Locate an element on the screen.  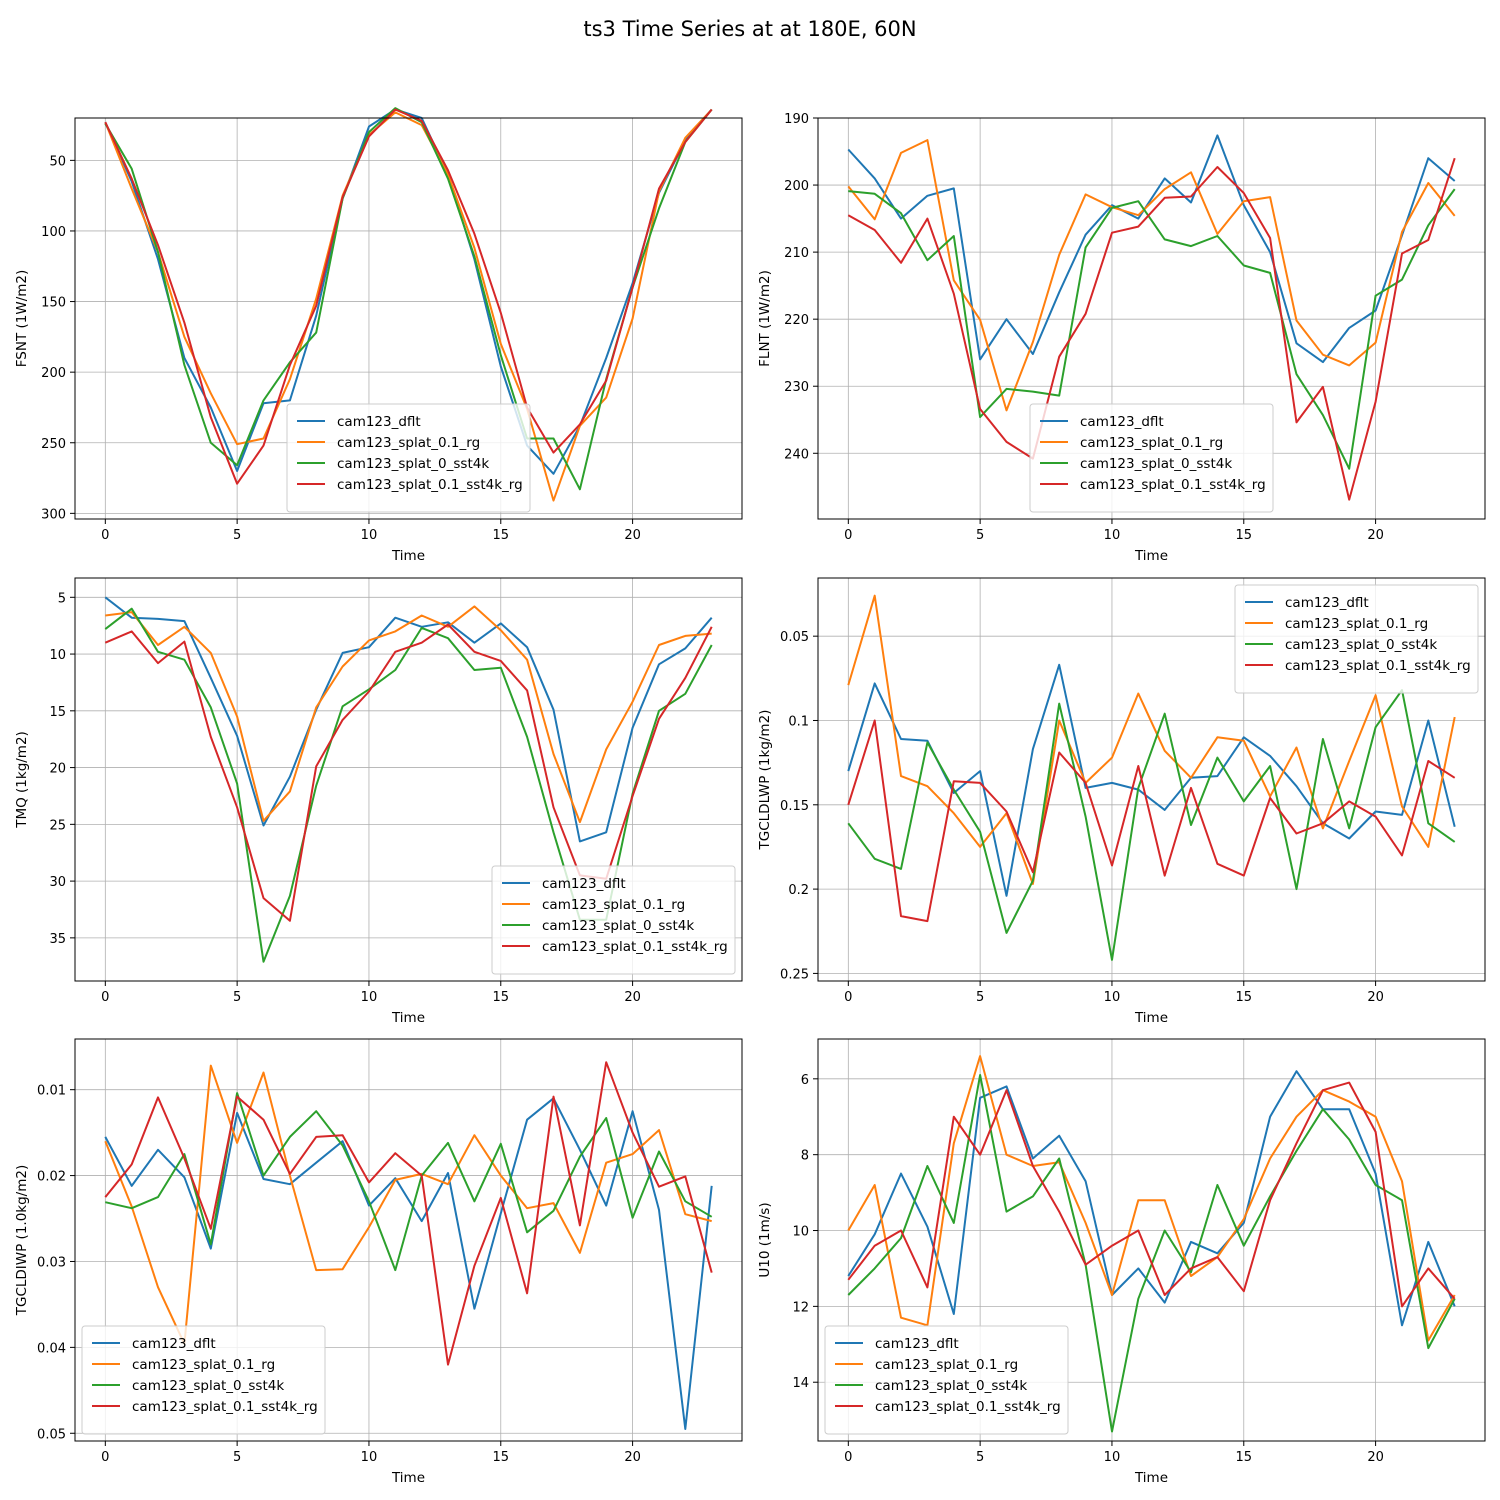
y-tick-label: 20 is located at coordinates (57, 769).